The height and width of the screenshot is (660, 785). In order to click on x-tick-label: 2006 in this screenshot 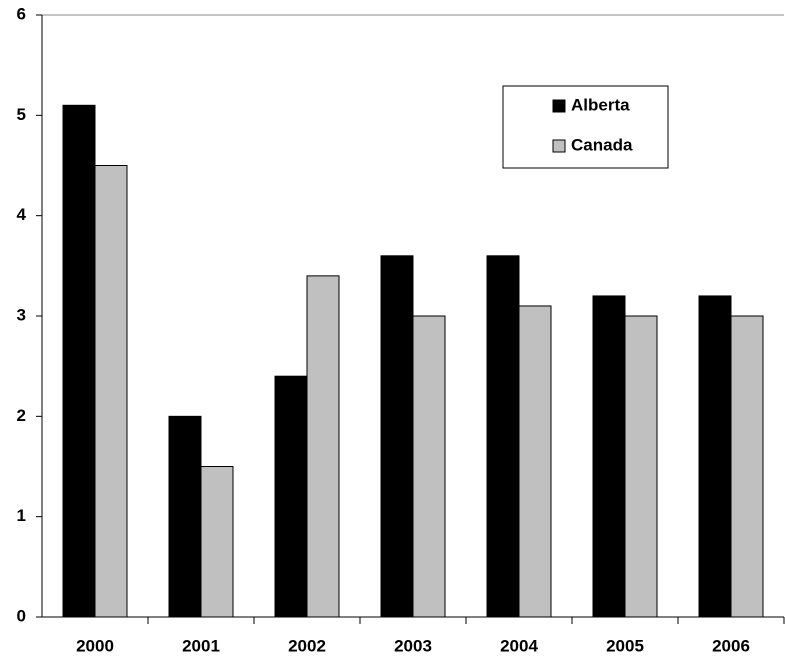, I will do `click(731, 645)`.